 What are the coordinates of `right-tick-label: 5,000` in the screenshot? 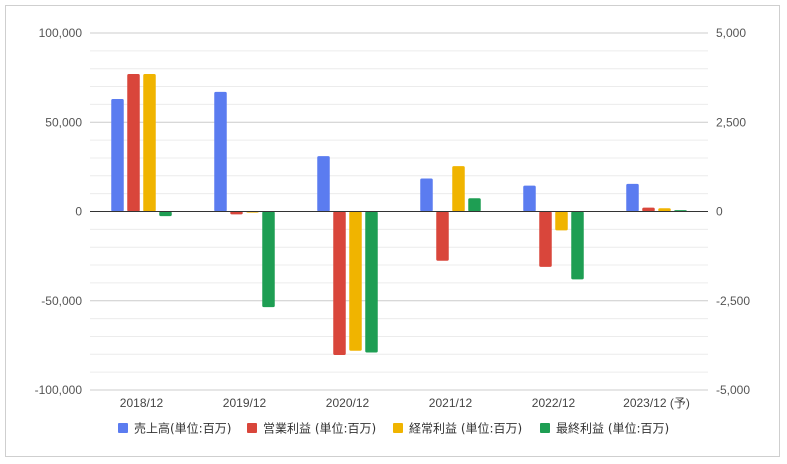 It's located at (731, 33).